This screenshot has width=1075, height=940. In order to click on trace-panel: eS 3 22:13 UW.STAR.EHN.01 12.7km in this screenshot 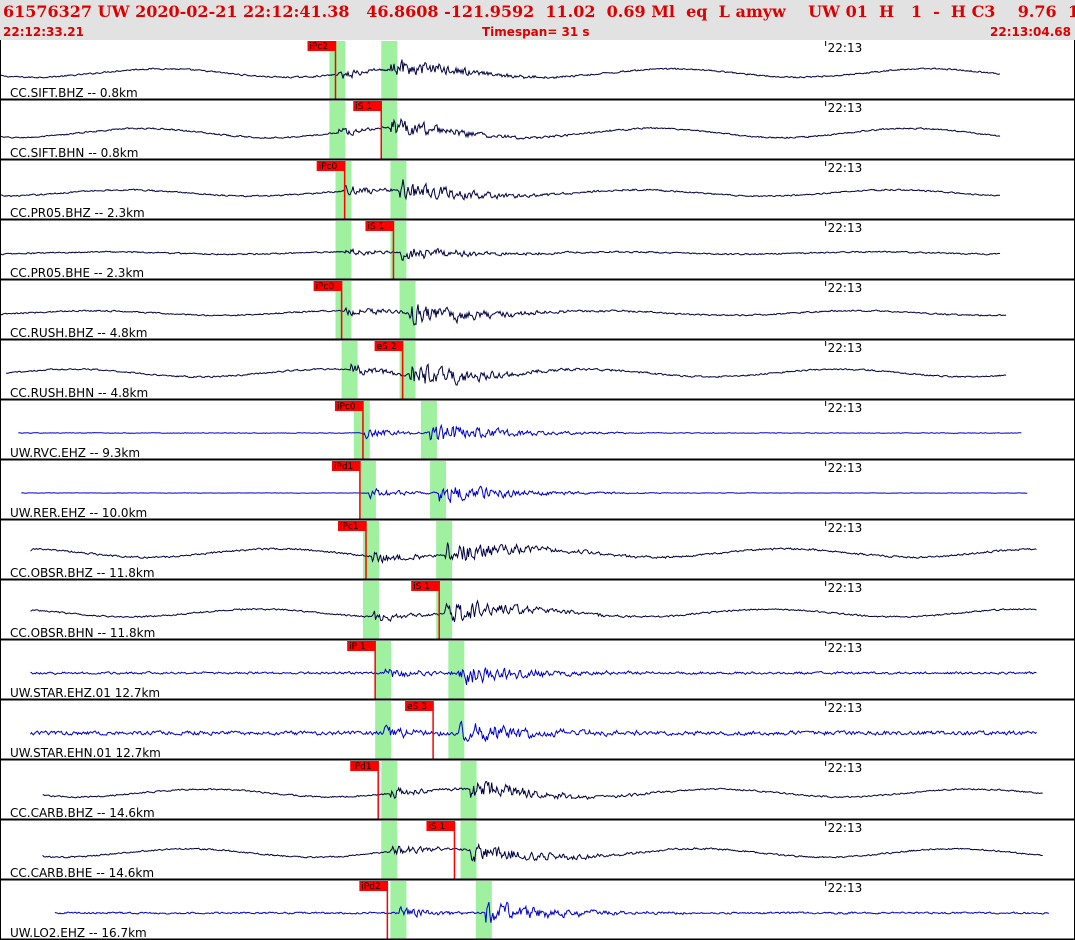, I will do `click(537, 731)`.